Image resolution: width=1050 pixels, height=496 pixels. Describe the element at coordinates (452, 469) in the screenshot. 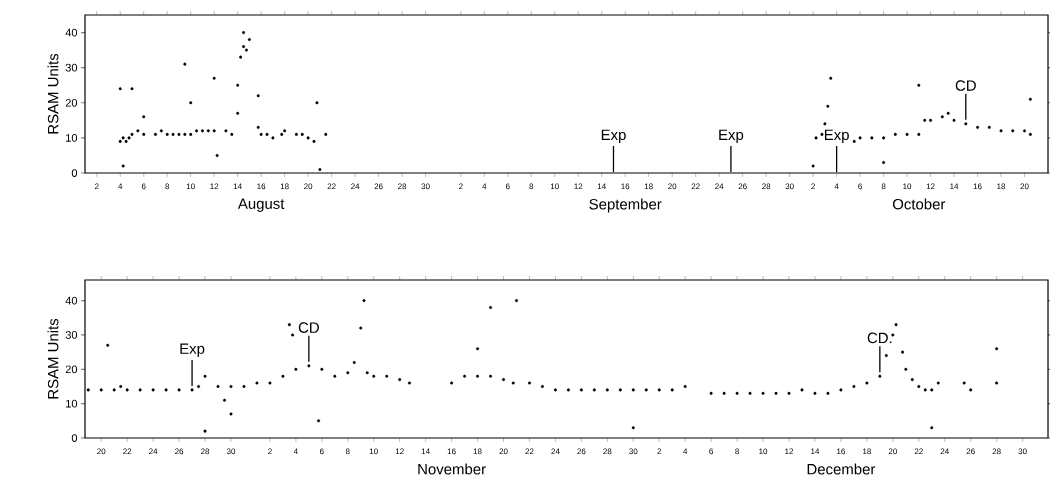

I see `text: November` at that location.